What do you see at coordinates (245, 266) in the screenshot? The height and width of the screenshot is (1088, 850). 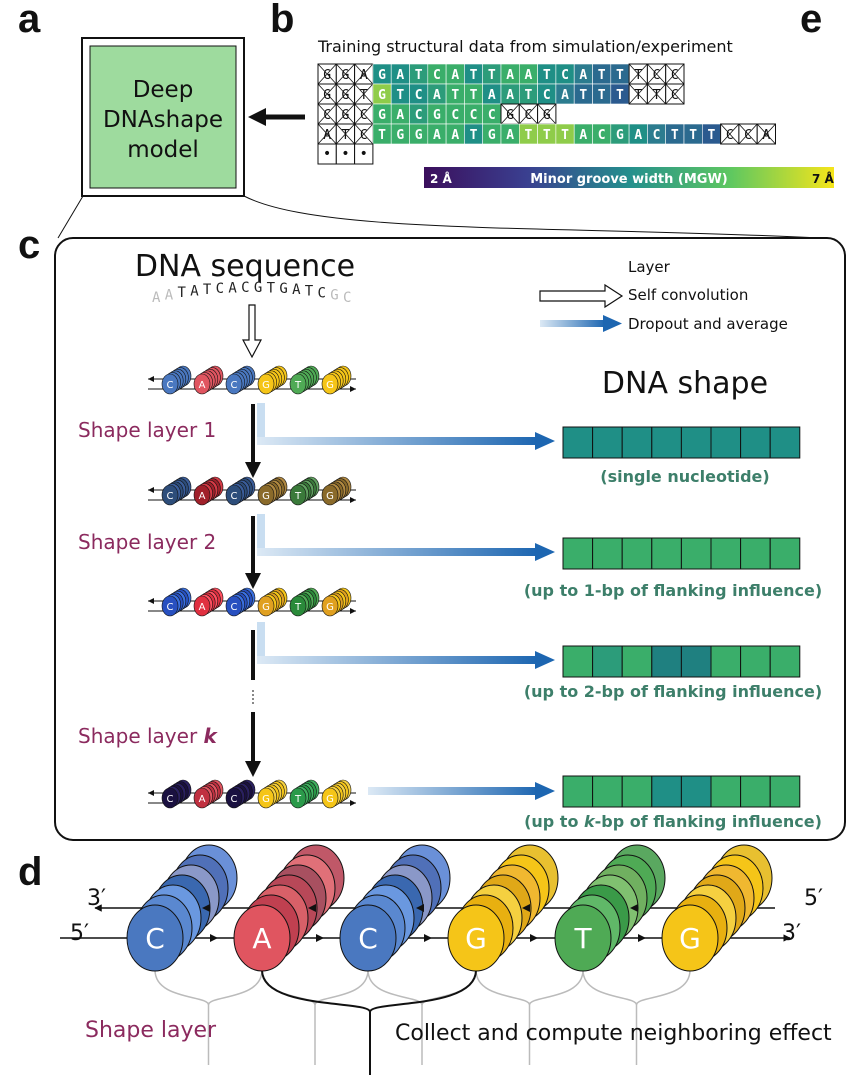 I see `dna-sequence-title: DNA sequence` at bounding box center [245, 266].